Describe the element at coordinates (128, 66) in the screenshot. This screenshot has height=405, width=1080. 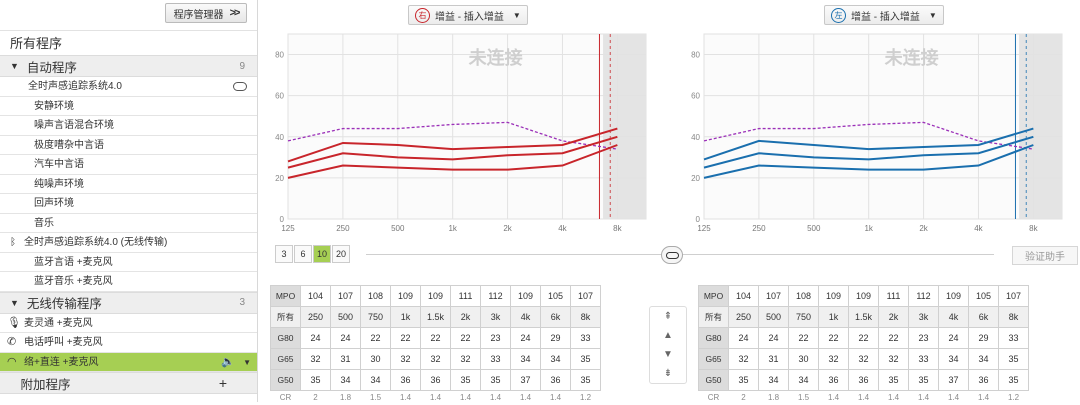
I see `auto-programs-section: ▼ 自动程序 9` at that location.